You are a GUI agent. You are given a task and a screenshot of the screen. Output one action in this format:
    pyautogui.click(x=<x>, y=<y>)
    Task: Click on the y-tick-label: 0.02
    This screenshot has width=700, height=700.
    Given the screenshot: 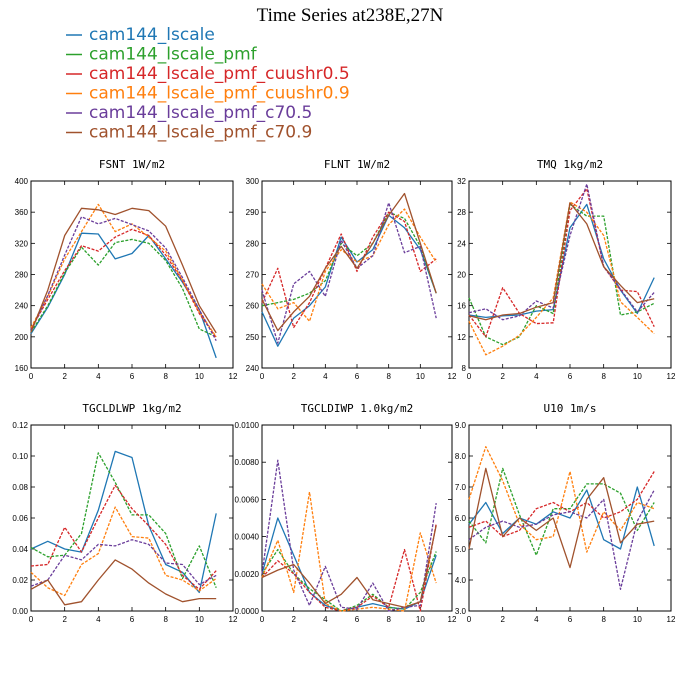 What is the action you would take?
    pyautogui.click(x=20, y=580)
    